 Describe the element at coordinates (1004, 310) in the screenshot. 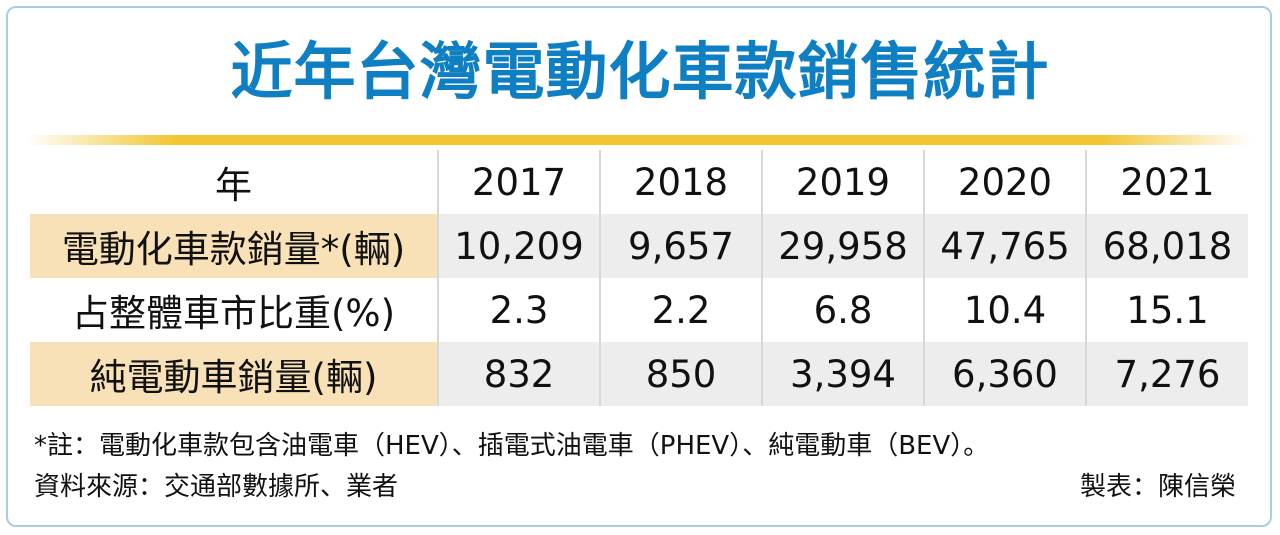

I see `table-cell: 10.4` at that location.